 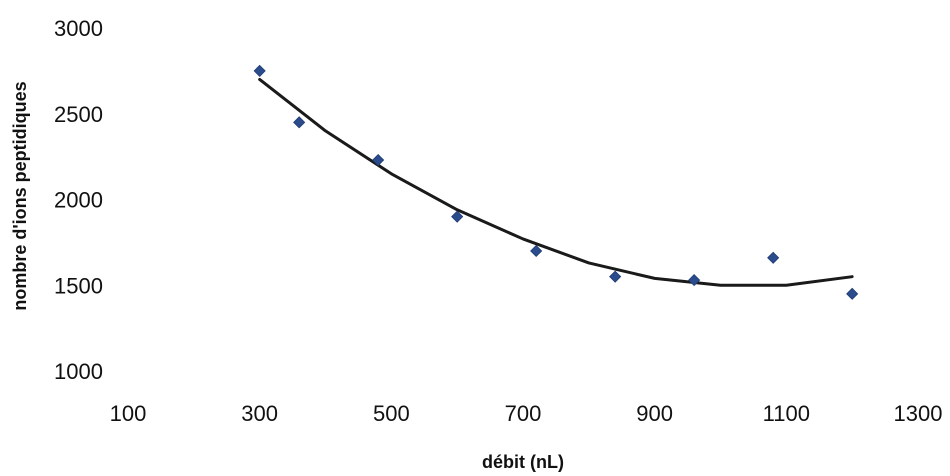 What do you see at coordinates (523, 462) in the screenshot?
I see `x-axis-title: débit (nL)` at bounding box center [523, 462].